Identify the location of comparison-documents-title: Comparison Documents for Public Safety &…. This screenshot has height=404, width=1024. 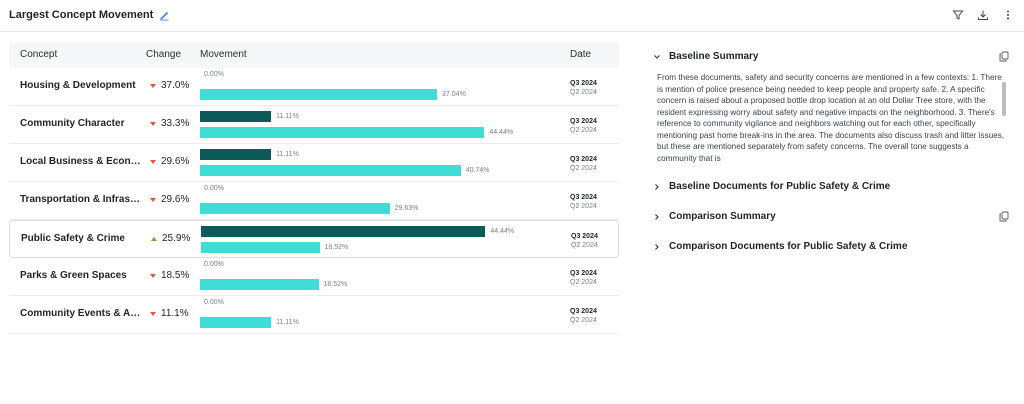
(788, 246).